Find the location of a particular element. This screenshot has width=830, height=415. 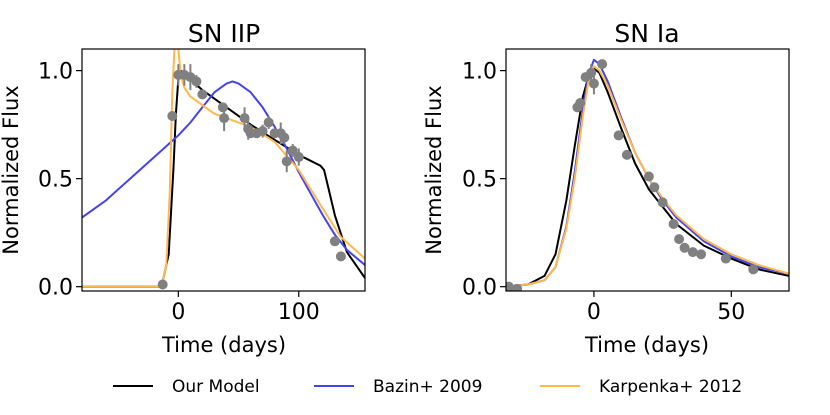

panel-title-sn-iip: SN IIP is located at coordinates (224, 33).